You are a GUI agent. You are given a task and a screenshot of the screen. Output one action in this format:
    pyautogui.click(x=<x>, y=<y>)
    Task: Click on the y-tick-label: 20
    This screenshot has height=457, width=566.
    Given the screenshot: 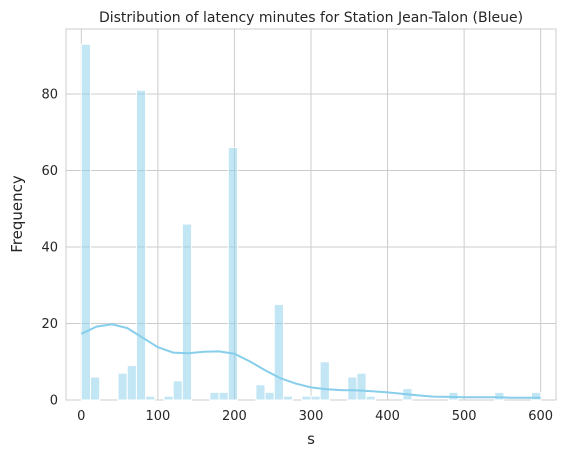 What is the action you would take?
    pyautogui.click(x=49, y=324)
    